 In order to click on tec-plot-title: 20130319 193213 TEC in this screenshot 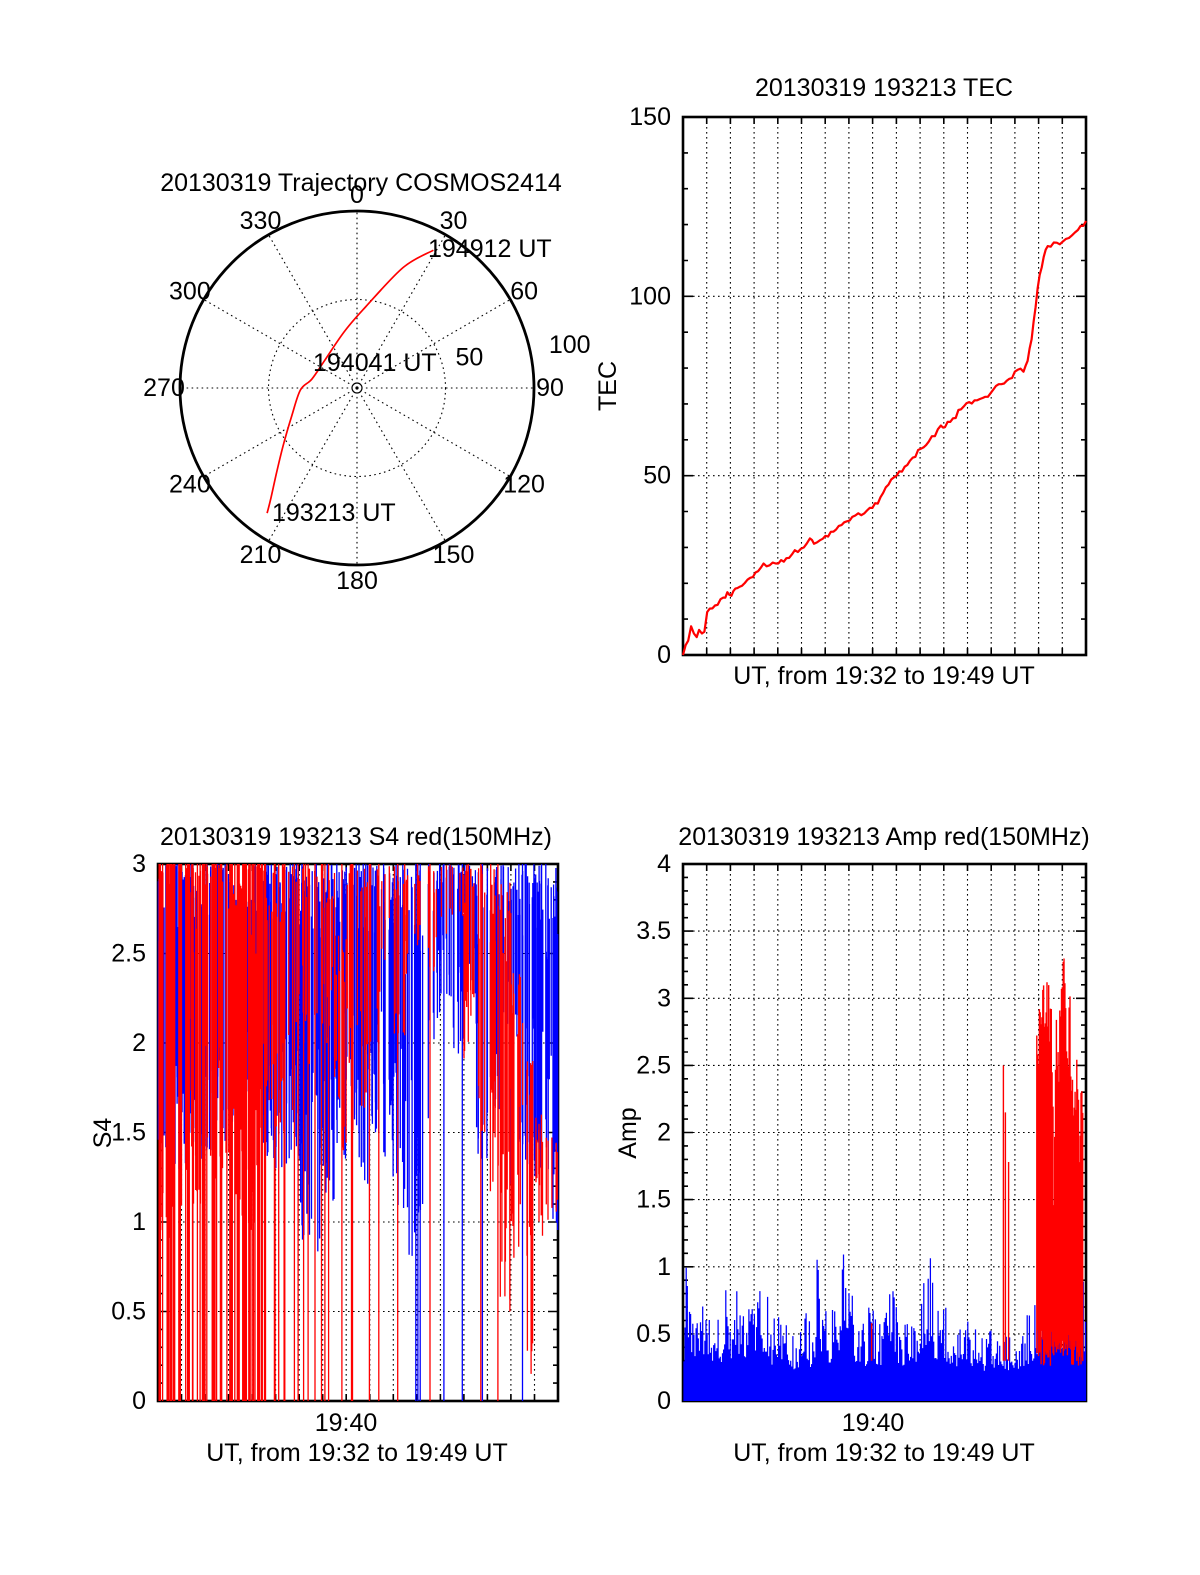, I will do `click(884, 88)`.